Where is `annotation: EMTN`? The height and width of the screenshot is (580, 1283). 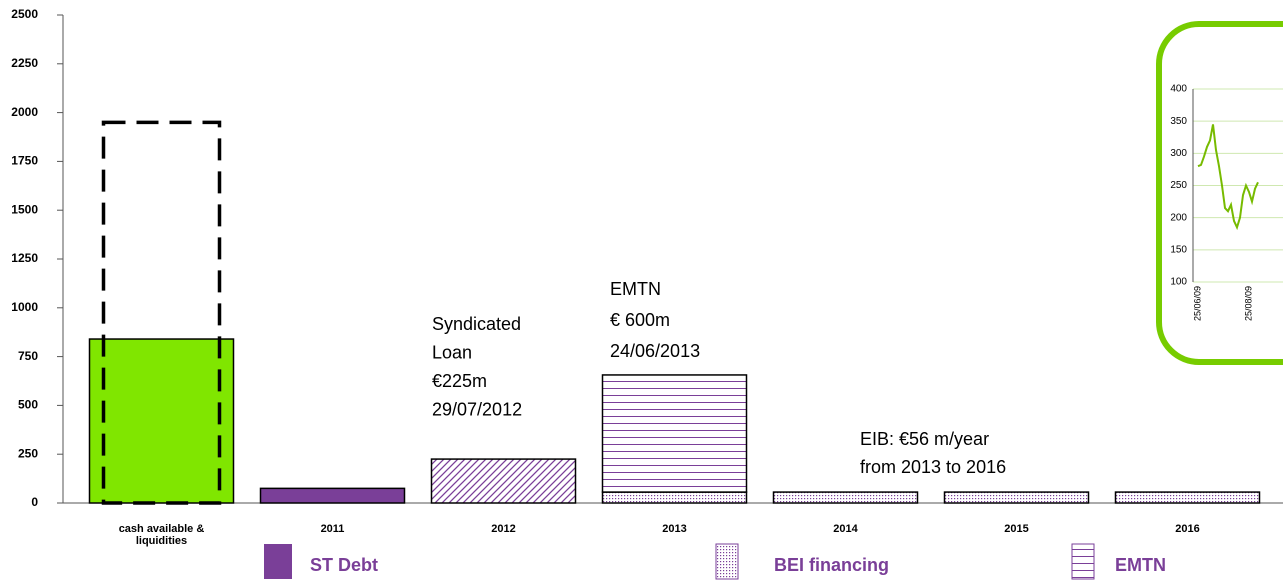 annotation: EMTN is located at coordinates (635, 289).